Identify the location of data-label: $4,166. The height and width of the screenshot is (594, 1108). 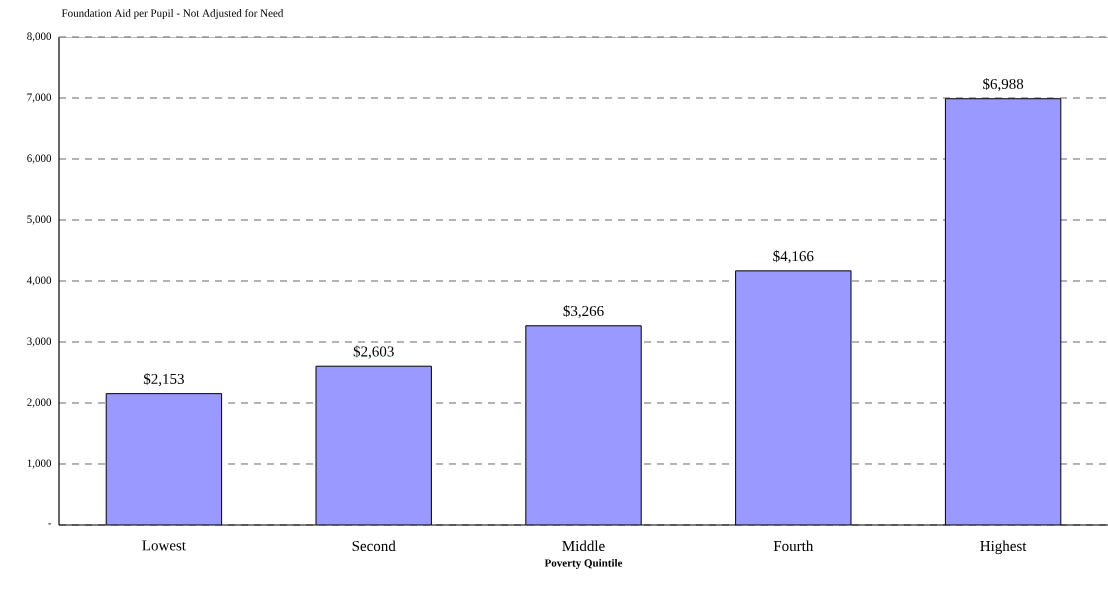
(793, 257).